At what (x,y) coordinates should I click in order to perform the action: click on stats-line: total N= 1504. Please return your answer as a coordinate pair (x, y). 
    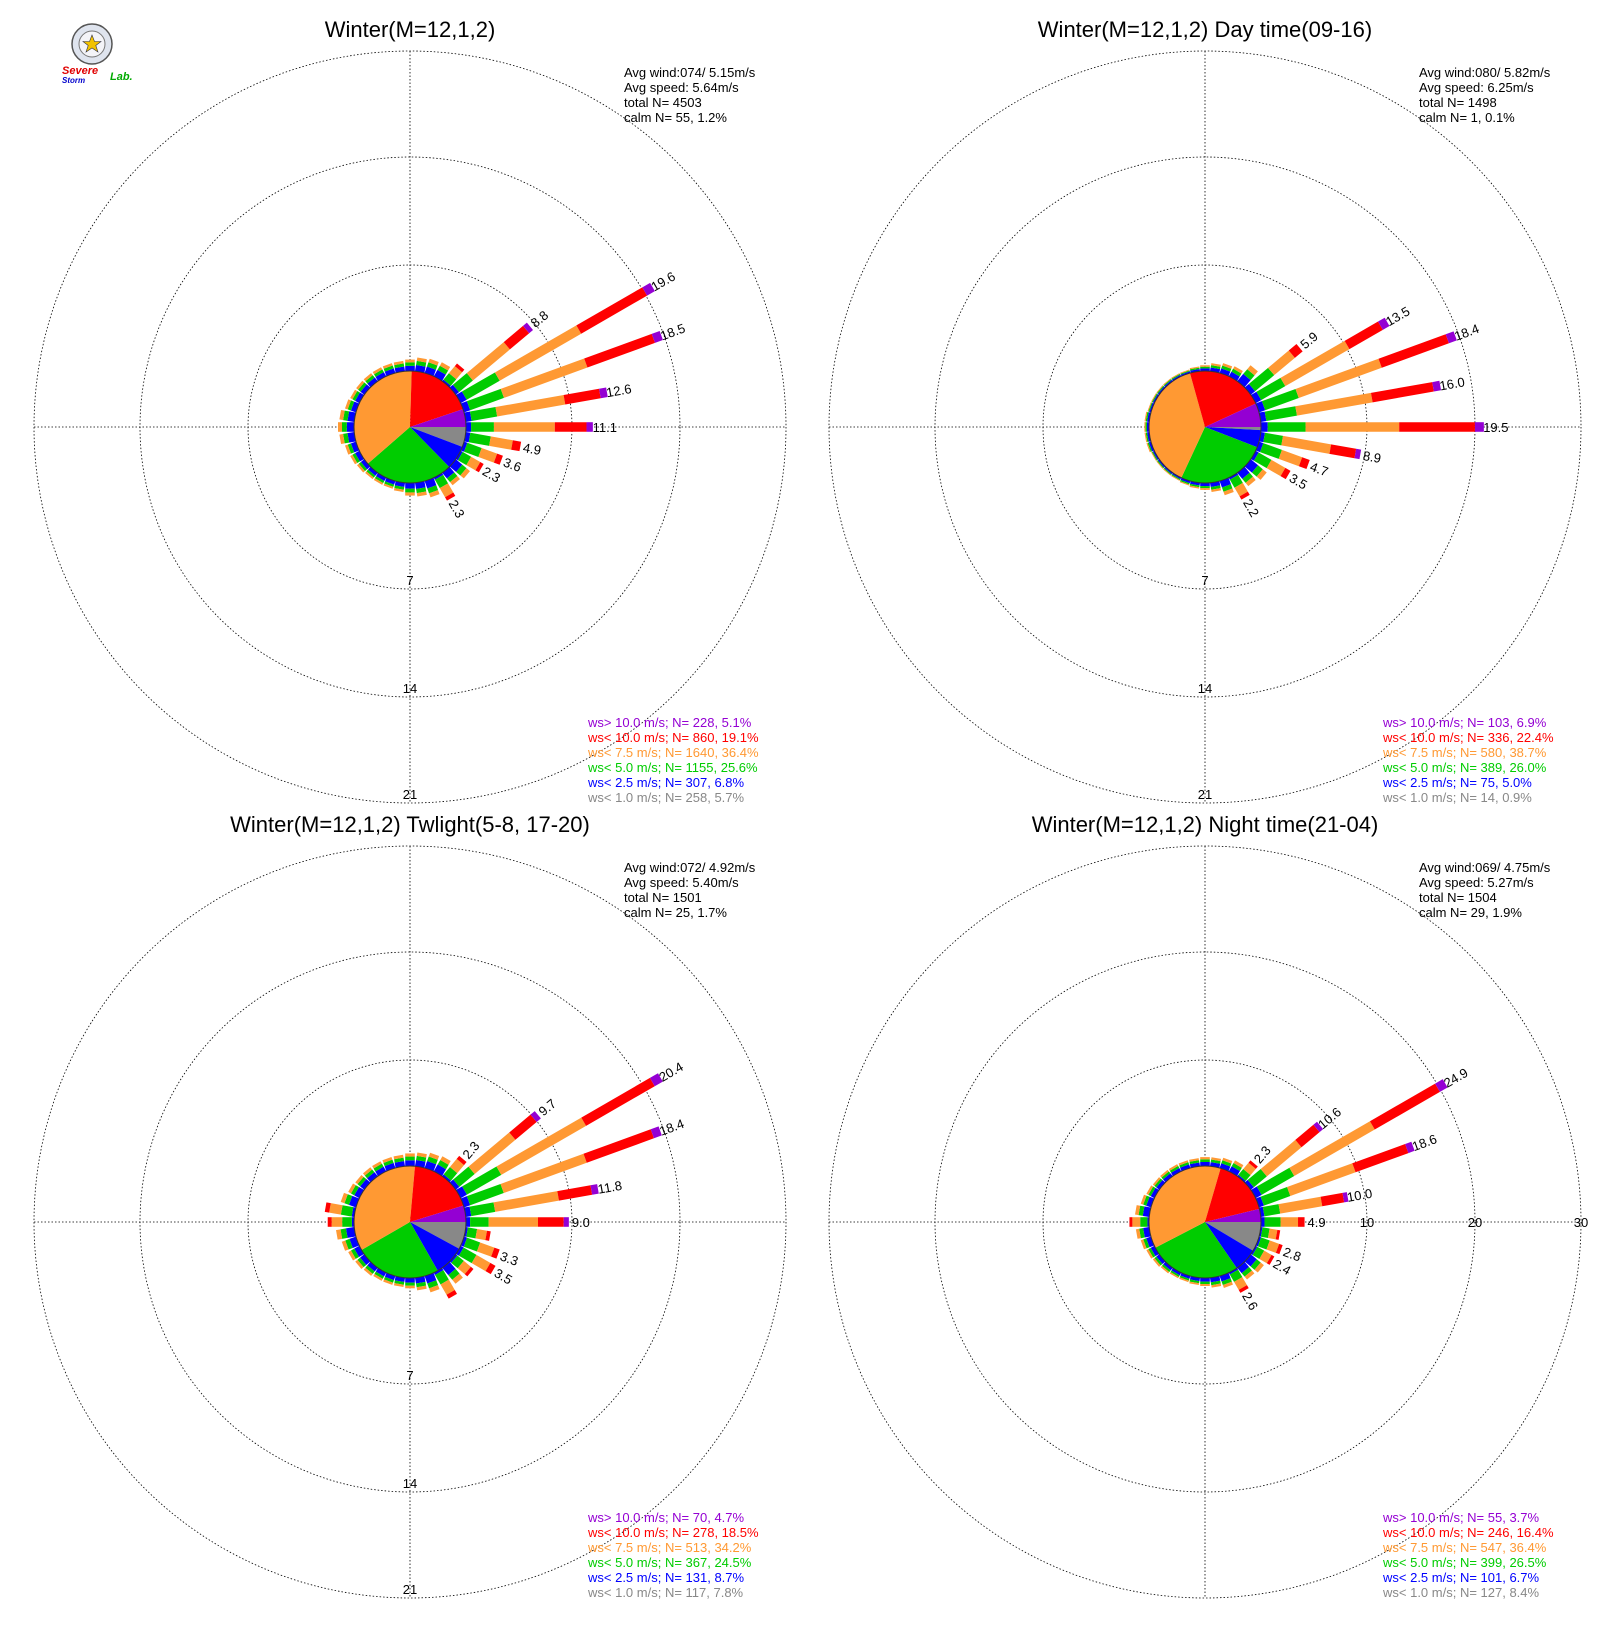
    Looking at the image, I should click on (1458, 897).